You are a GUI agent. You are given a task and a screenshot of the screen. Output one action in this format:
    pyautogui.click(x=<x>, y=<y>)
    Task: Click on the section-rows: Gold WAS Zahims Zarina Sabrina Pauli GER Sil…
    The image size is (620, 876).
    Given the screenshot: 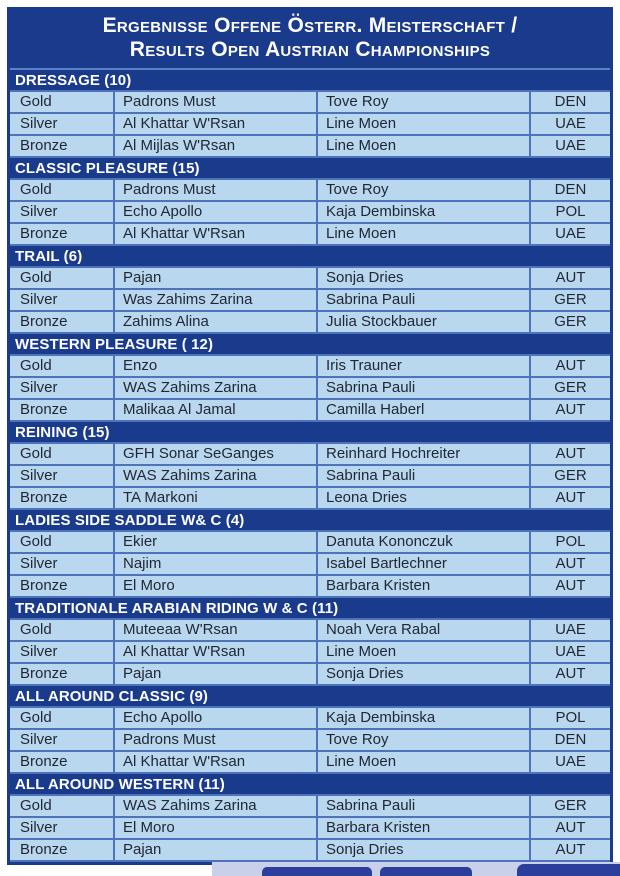 What is the action you would take?
    pyautogui.click(x=310, y=828)
    